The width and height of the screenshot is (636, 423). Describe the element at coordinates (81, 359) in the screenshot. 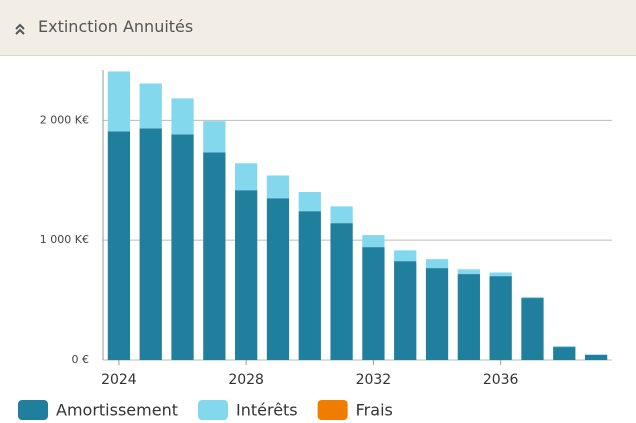

I see `y-tick-label: 0 €` at that location.